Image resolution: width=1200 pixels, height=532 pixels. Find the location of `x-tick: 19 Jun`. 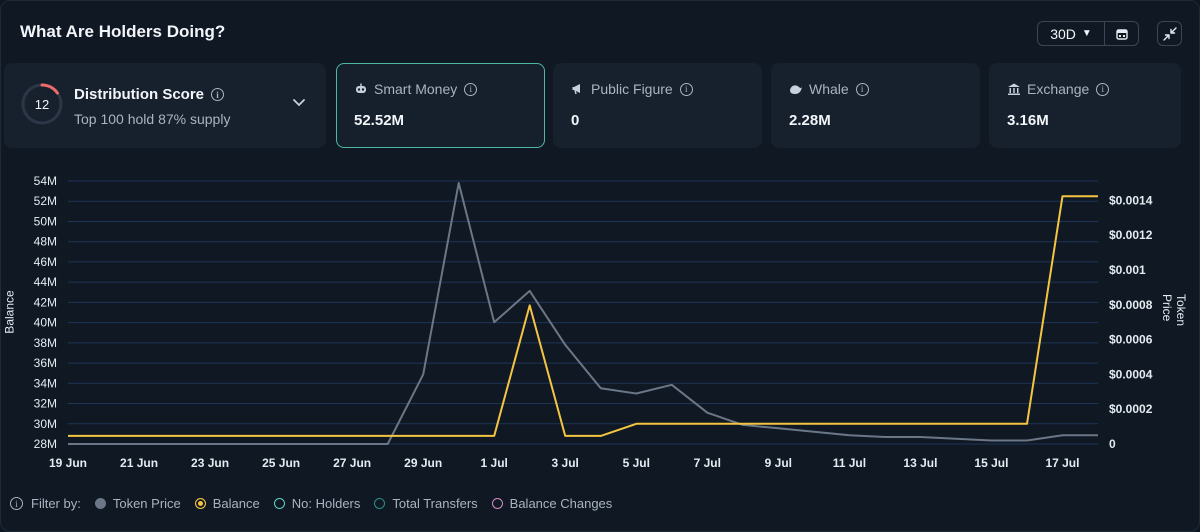

x-tick: 19 Jun is located at coordinates (68, 463).